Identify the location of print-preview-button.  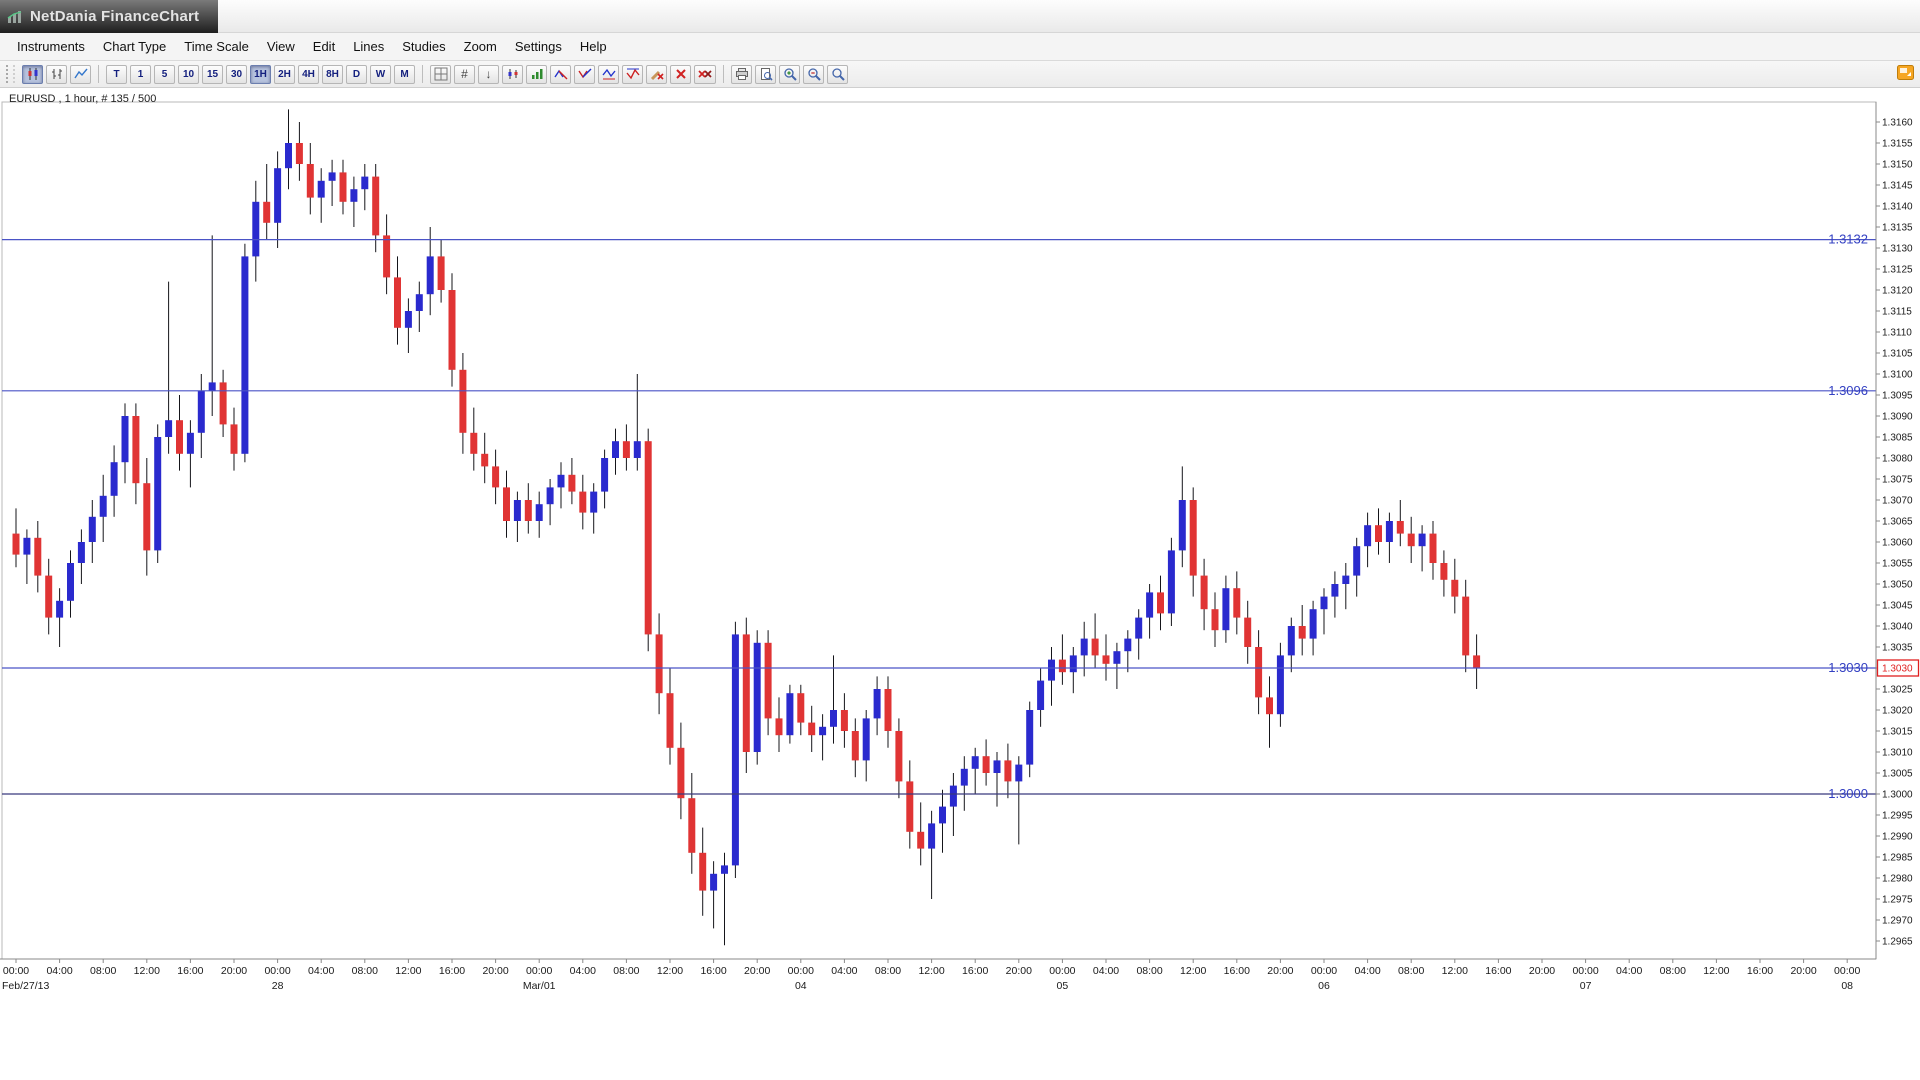
(765, 74).